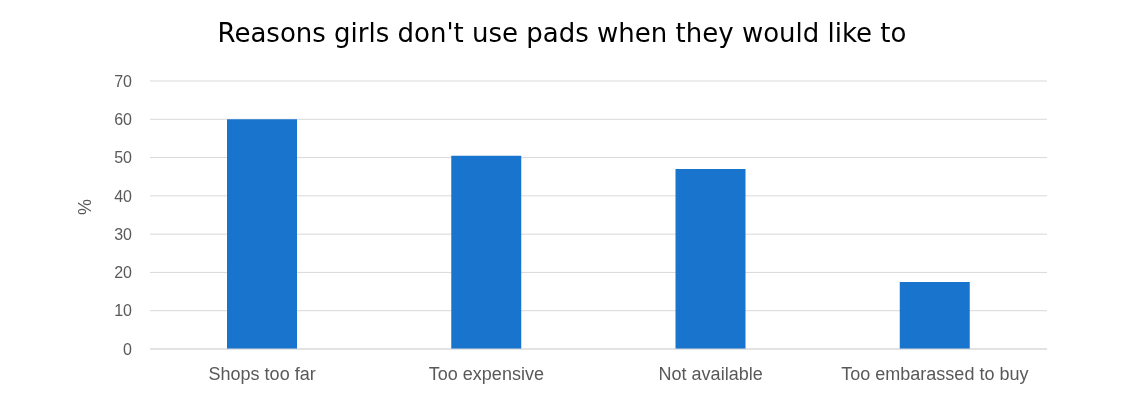 Image resolution: width=1124 pixels, height=403 pixels. I want to click on x-tick-label: Shops too far, so click(262, 373).